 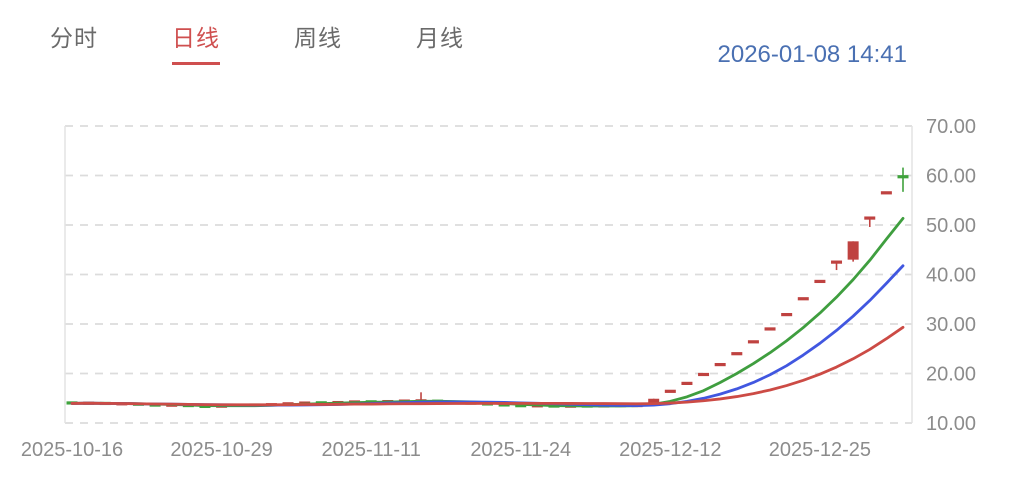 What do you see at coordinates (951, 424) in the screenshot?
I see `y-axis-label: 10.00` at bounding box center [951, 424].